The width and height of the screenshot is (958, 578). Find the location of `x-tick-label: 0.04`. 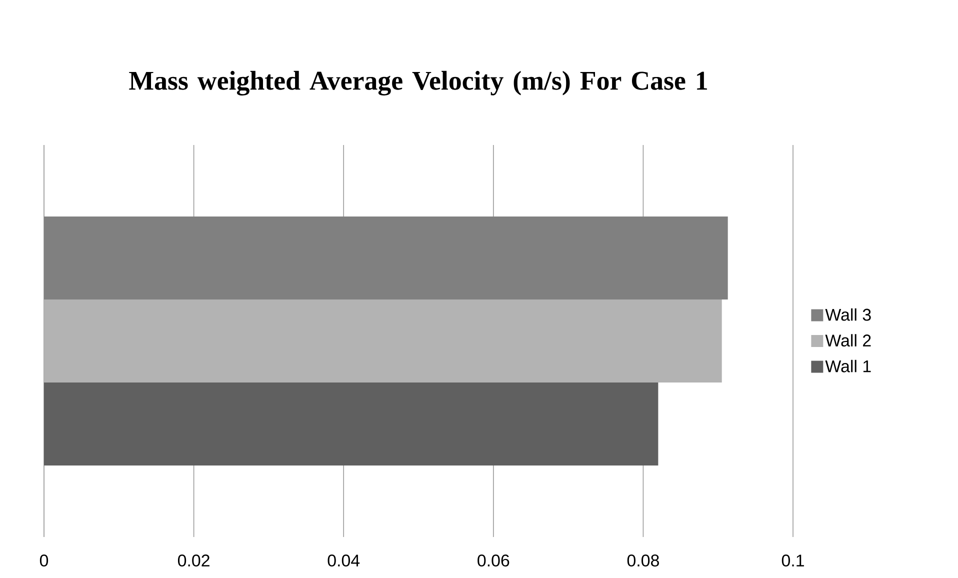

x-tick-label: 0.04 is located at coordinates (344, 560).